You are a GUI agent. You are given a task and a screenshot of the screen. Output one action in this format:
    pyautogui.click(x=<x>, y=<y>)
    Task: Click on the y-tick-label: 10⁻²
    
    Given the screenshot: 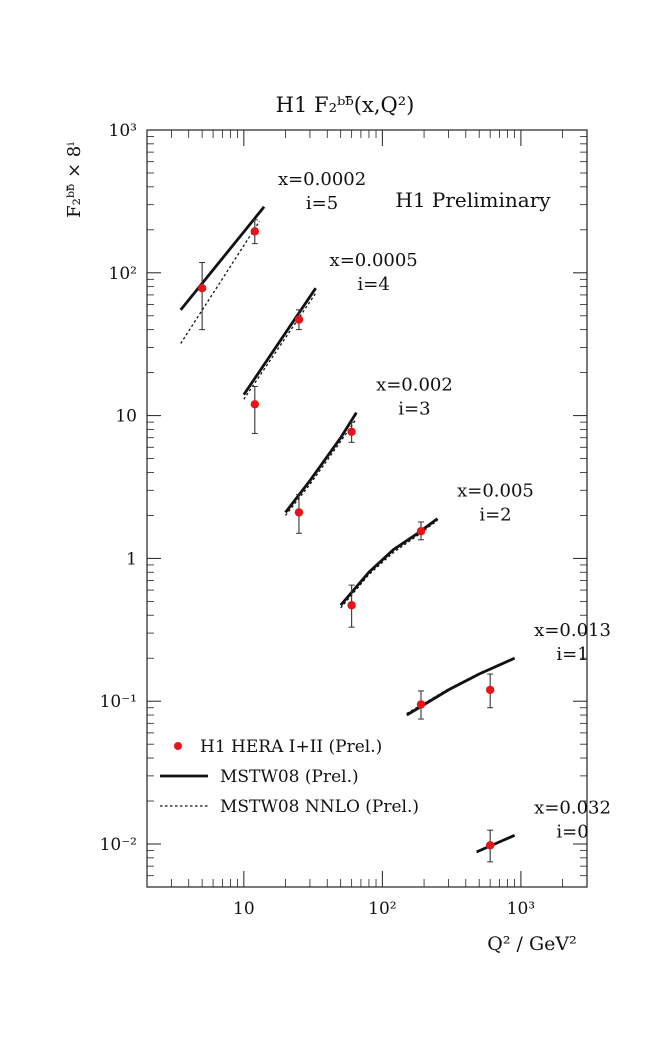 What is the action you would take?
    pyautogui.click(x=118, y=845)
    